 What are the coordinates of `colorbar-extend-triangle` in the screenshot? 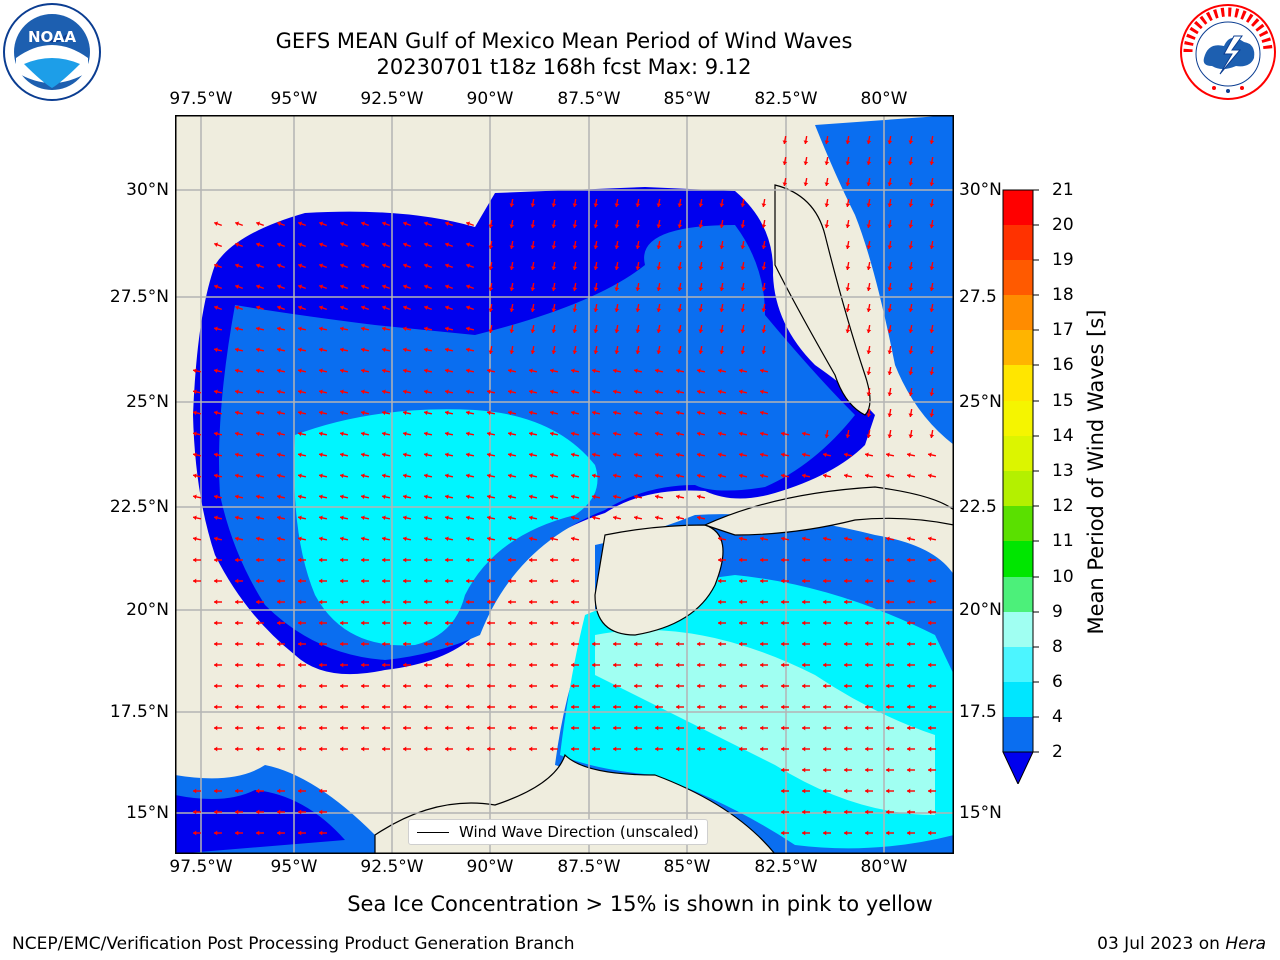 It's located at (1018, 767).